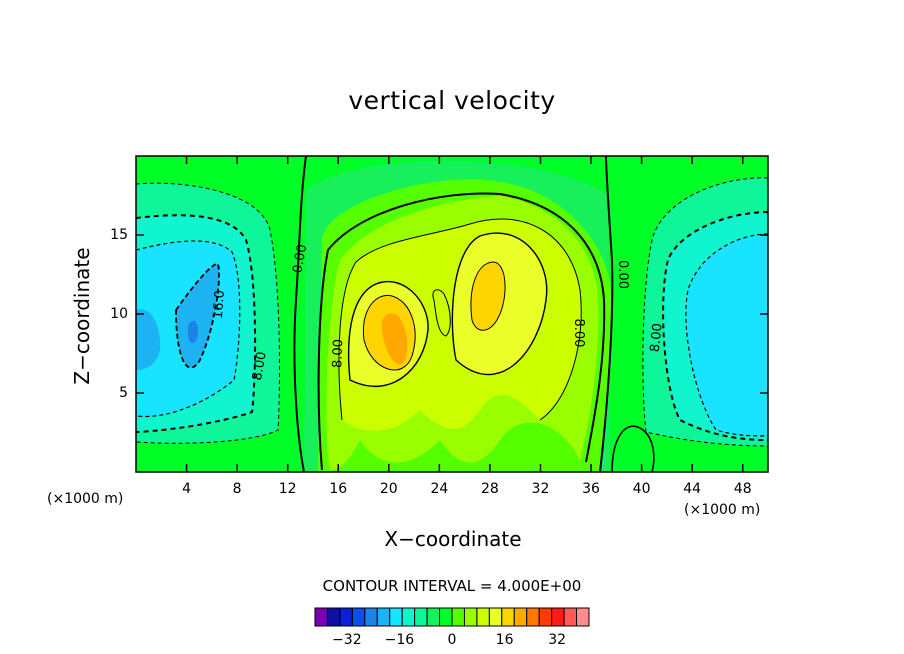 This screenshot has width=904, height=654. I want to click on contour-line-e, so click(488, 296).